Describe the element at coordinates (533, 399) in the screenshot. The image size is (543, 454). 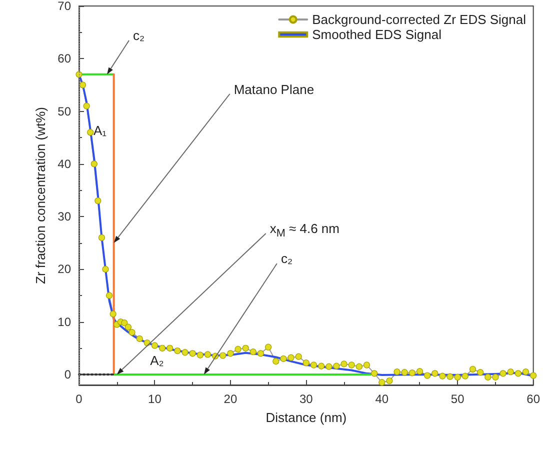
I see `x-tick-label: 60` at that location.